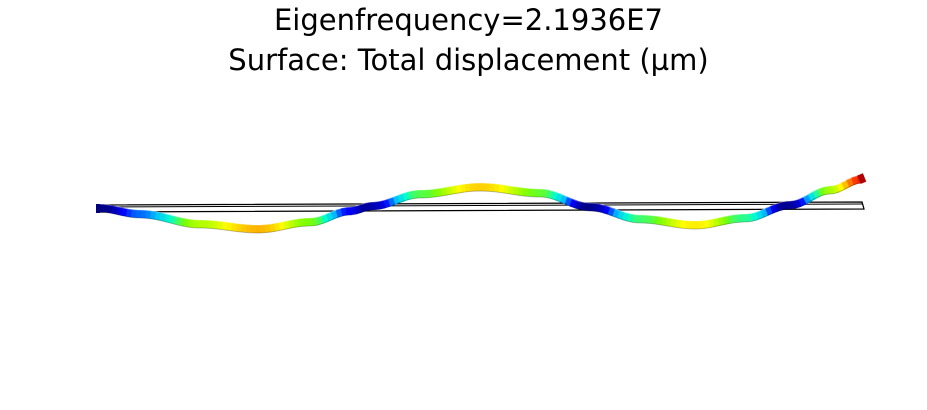 Image resolution: width=927 pixels, height=410 pixels. Describe the element at coordinates (862, 178) in the screenshot. I see `deformed-beam-tip` at that location.